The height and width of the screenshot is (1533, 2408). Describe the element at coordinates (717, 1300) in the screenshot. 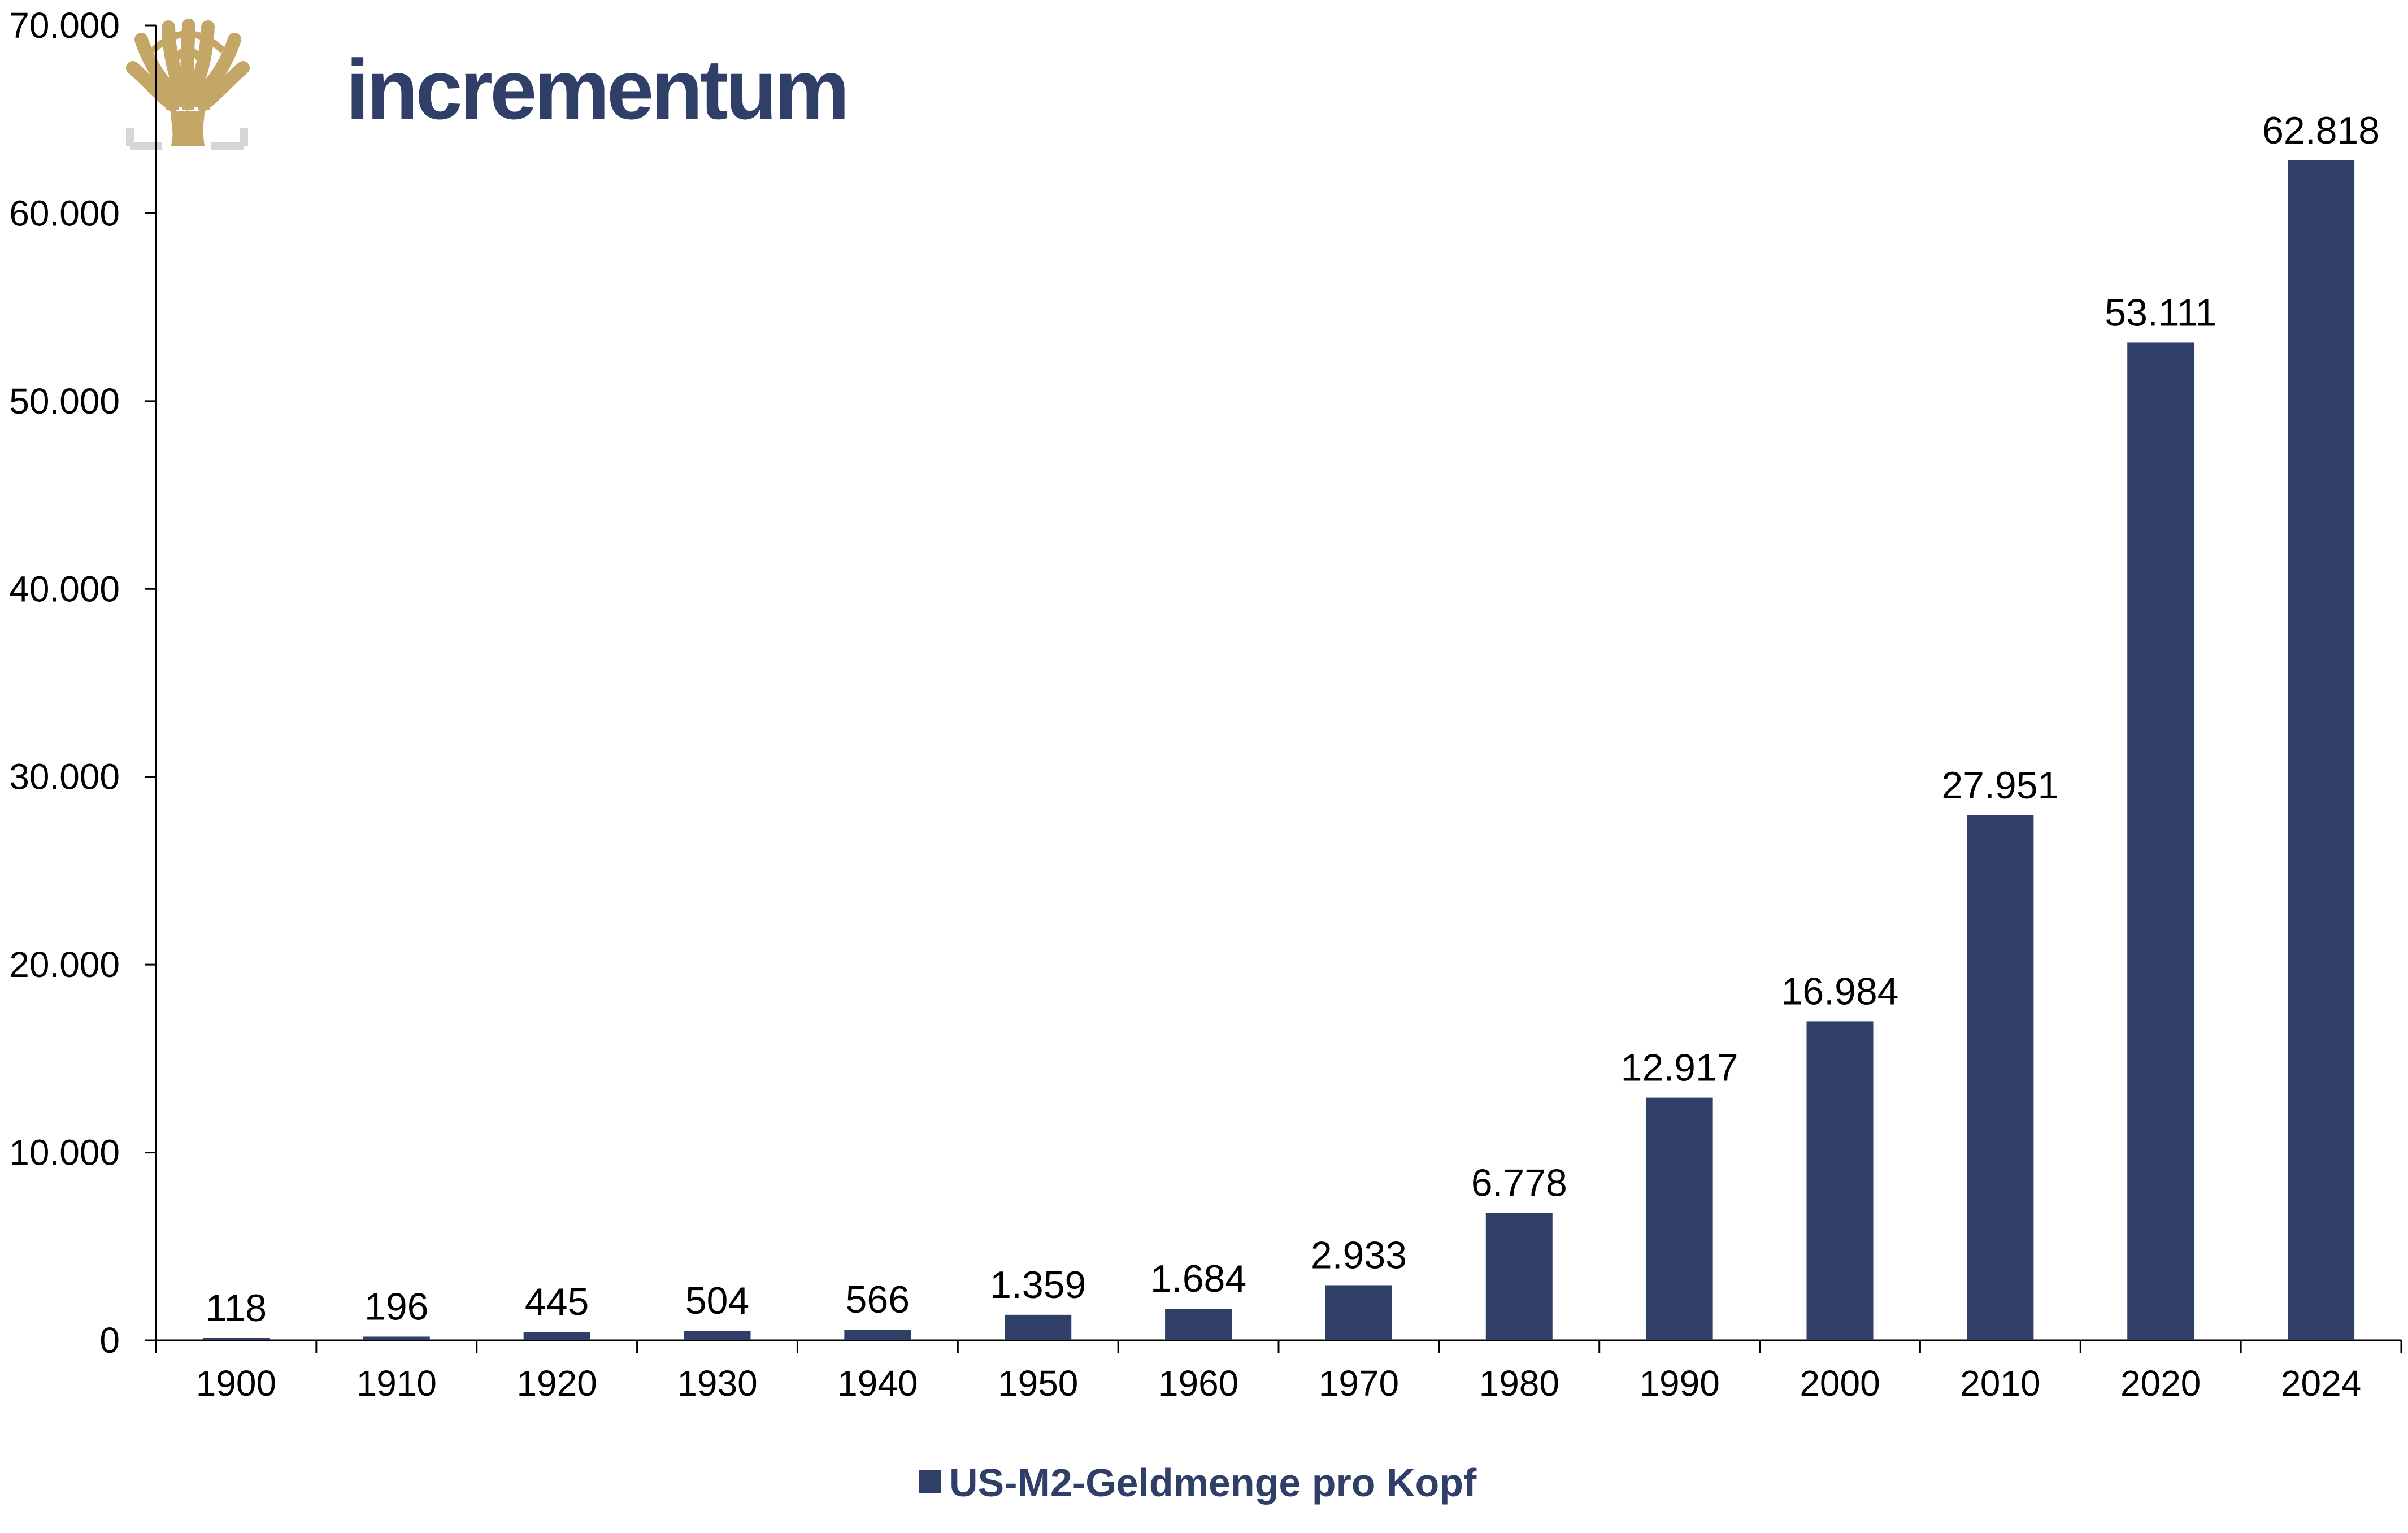

I see `data-label: 504` at that location.